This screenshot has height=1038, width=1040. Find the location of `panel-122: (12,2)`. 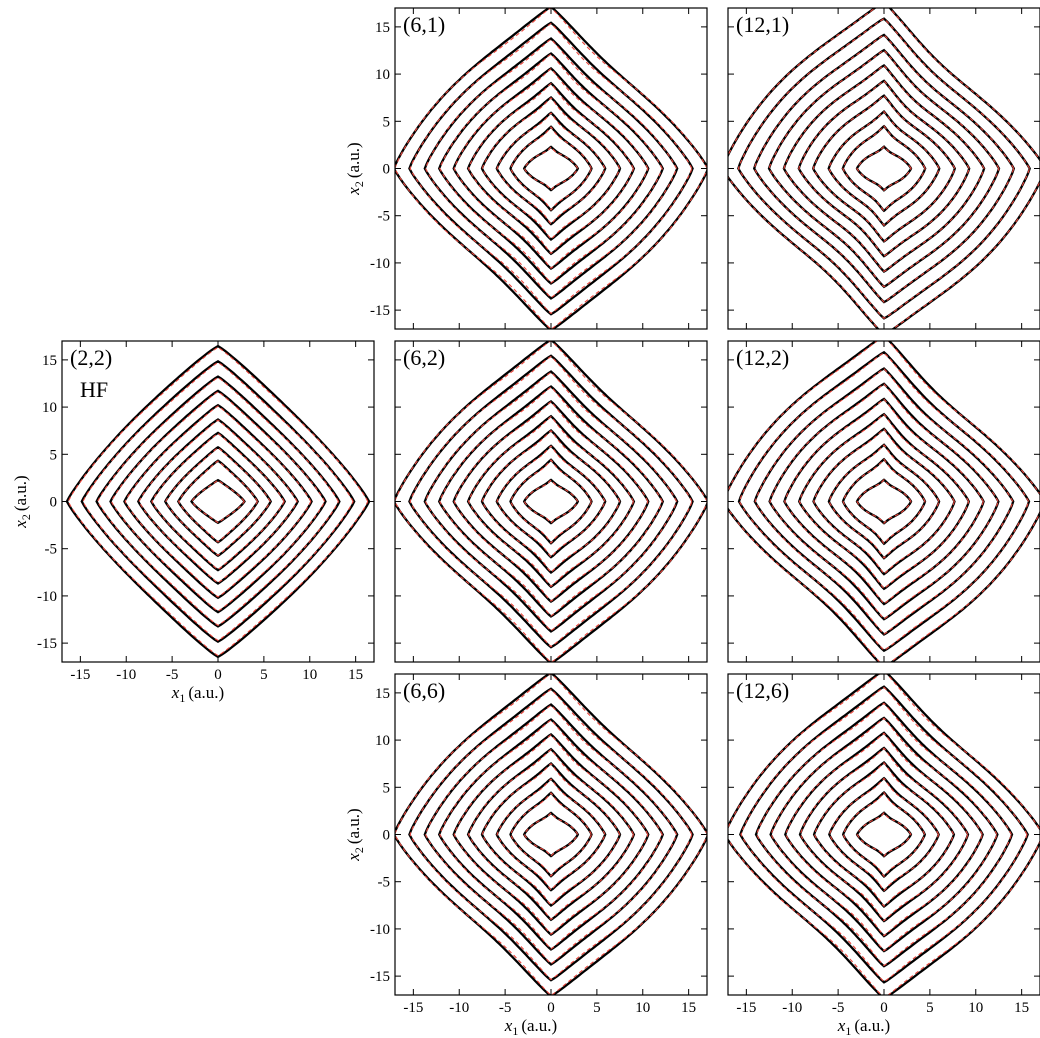

panel-122: (12,2) is located at coordinates (883, 501).